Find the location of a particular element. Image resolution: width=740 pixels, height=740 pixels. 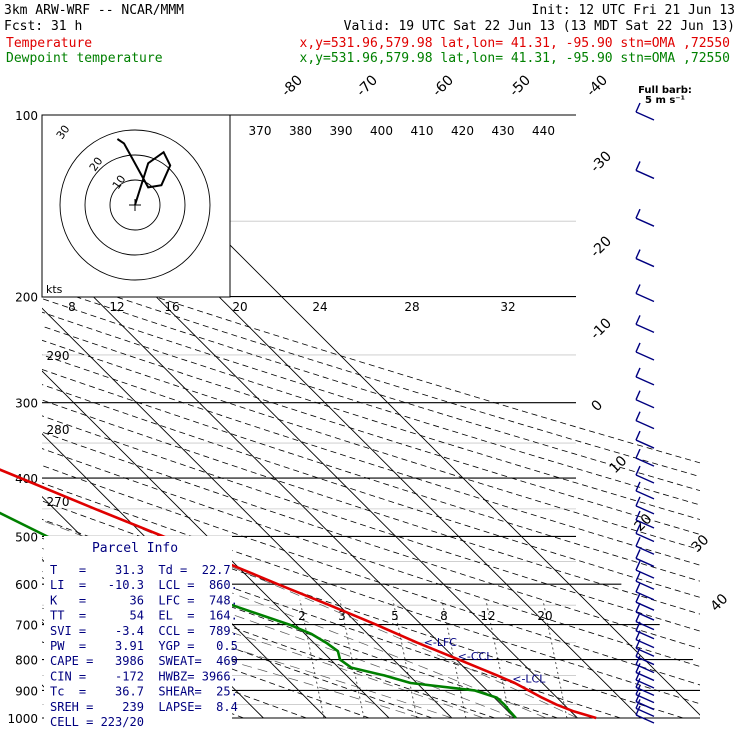

theta-e-label: 12 is located at coordinates (116, 307).